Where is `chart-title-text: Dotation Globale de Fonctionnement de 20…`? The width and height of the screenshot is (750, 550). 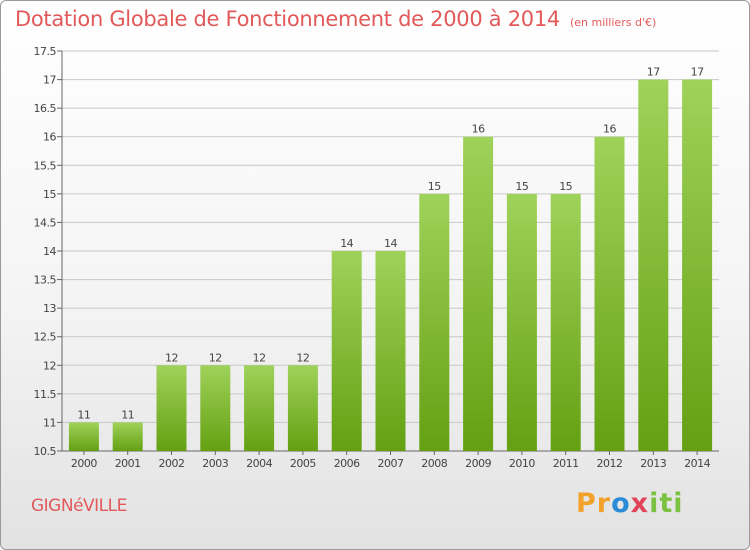 chart-title-text: Dotation Globale de Fonctionnement de 20… is located at coordinates (287, 19).